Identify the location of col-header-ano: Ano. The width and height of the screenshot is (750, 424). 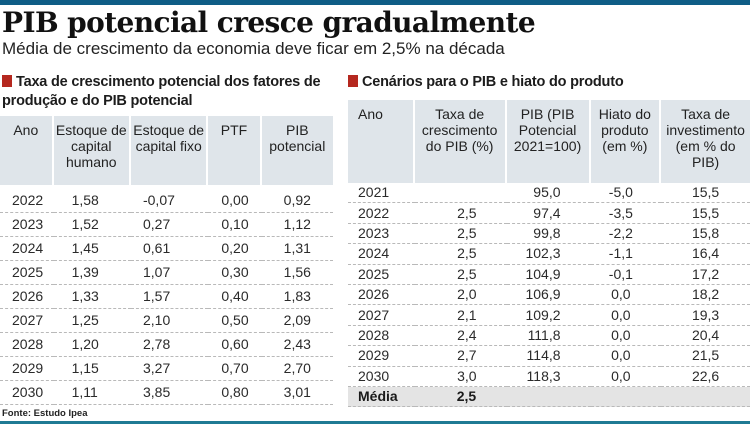
(381, 141).